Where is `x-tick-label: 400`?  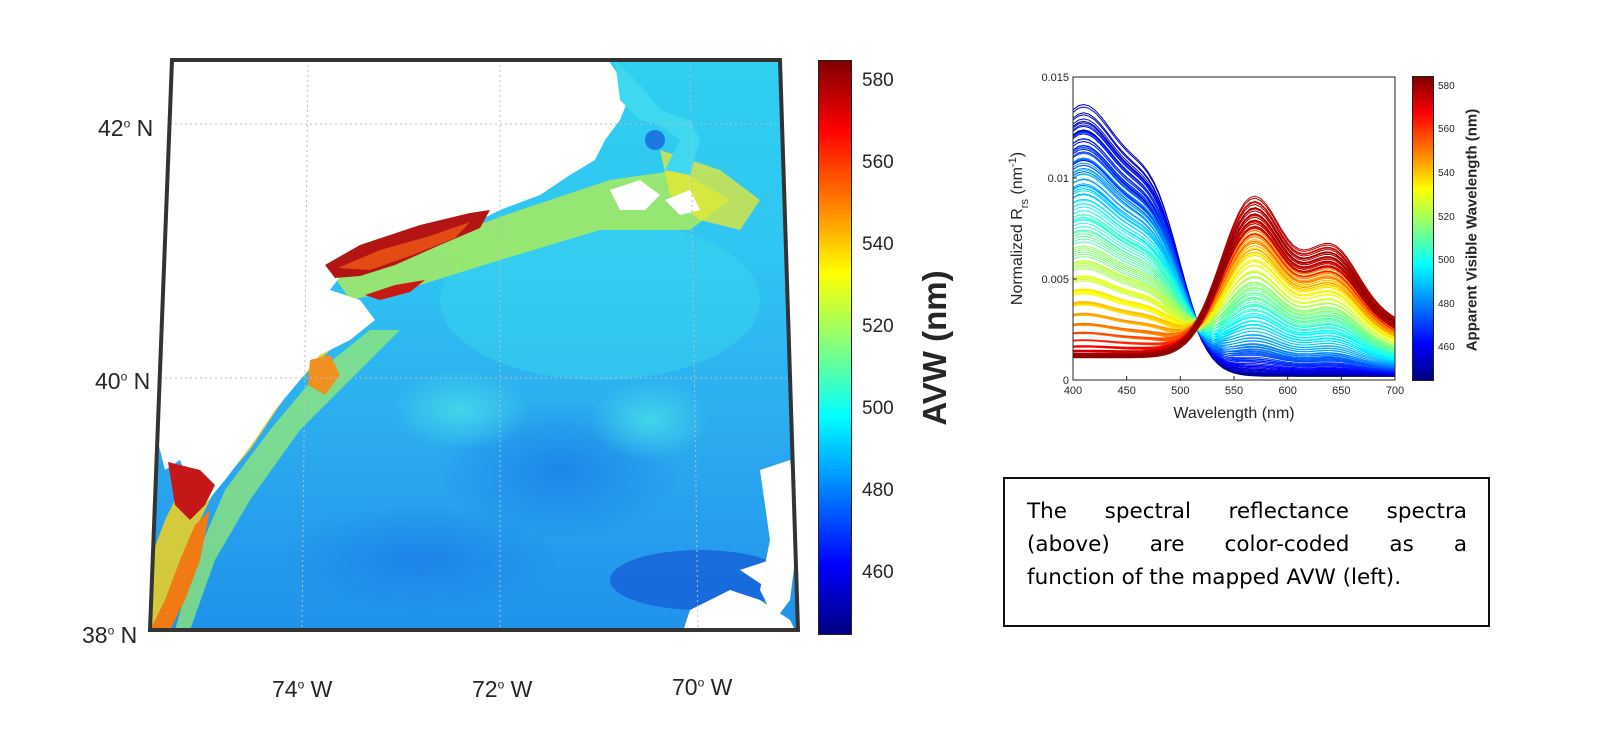
x-tick-label: 400 is located at coordinates (1073, 391).